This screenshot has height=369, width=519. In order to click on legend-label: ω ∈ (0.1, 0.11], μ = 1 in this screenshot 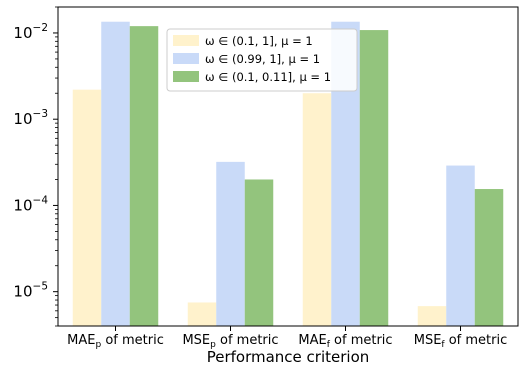, I will do `click(268, 77)`.